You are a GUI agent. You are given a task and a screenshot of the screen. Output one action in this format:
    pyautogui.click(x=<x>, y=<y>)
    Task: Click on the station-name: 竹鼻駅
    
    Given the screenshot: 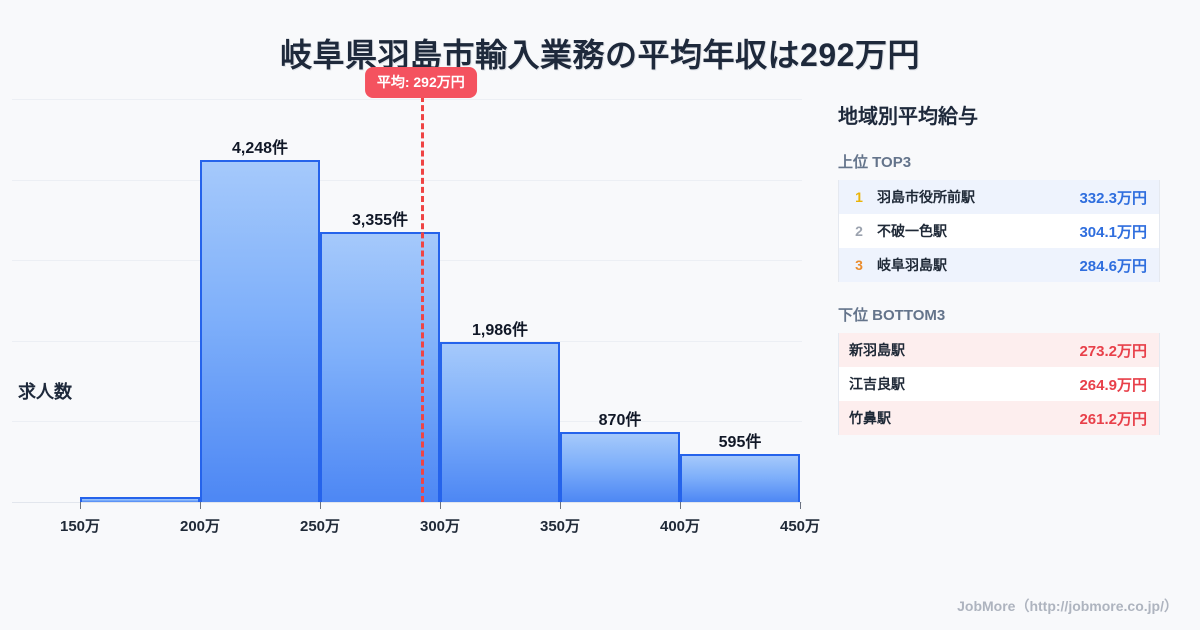 What is the action you would take?
    pyautogui.click(x=870, y=418)
    